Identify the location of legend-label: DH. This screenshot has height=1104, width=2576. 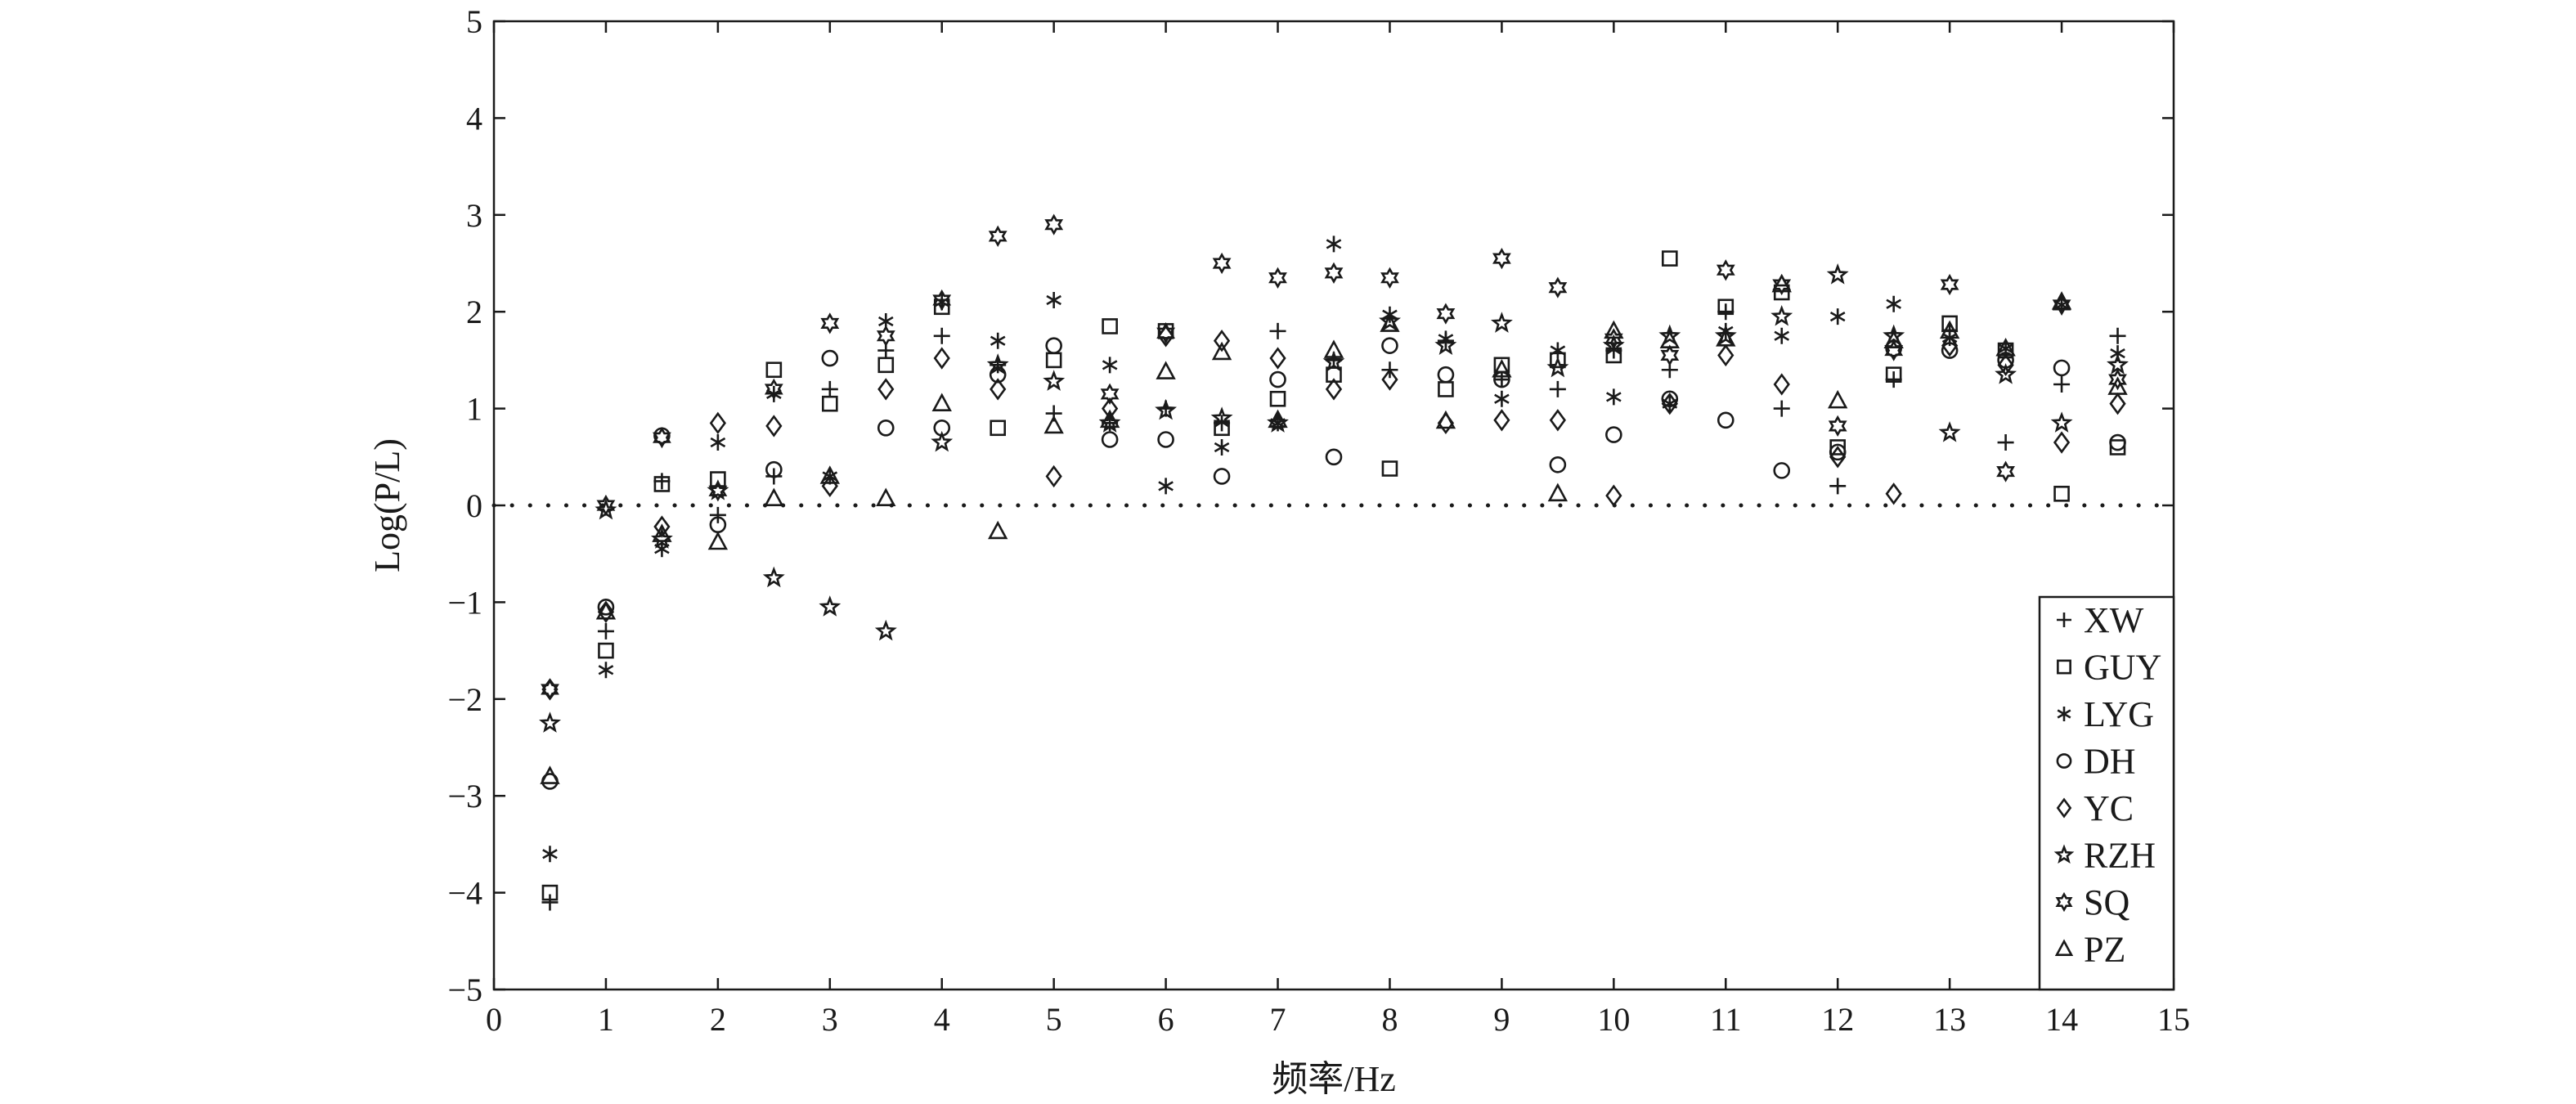
(2110, 762).